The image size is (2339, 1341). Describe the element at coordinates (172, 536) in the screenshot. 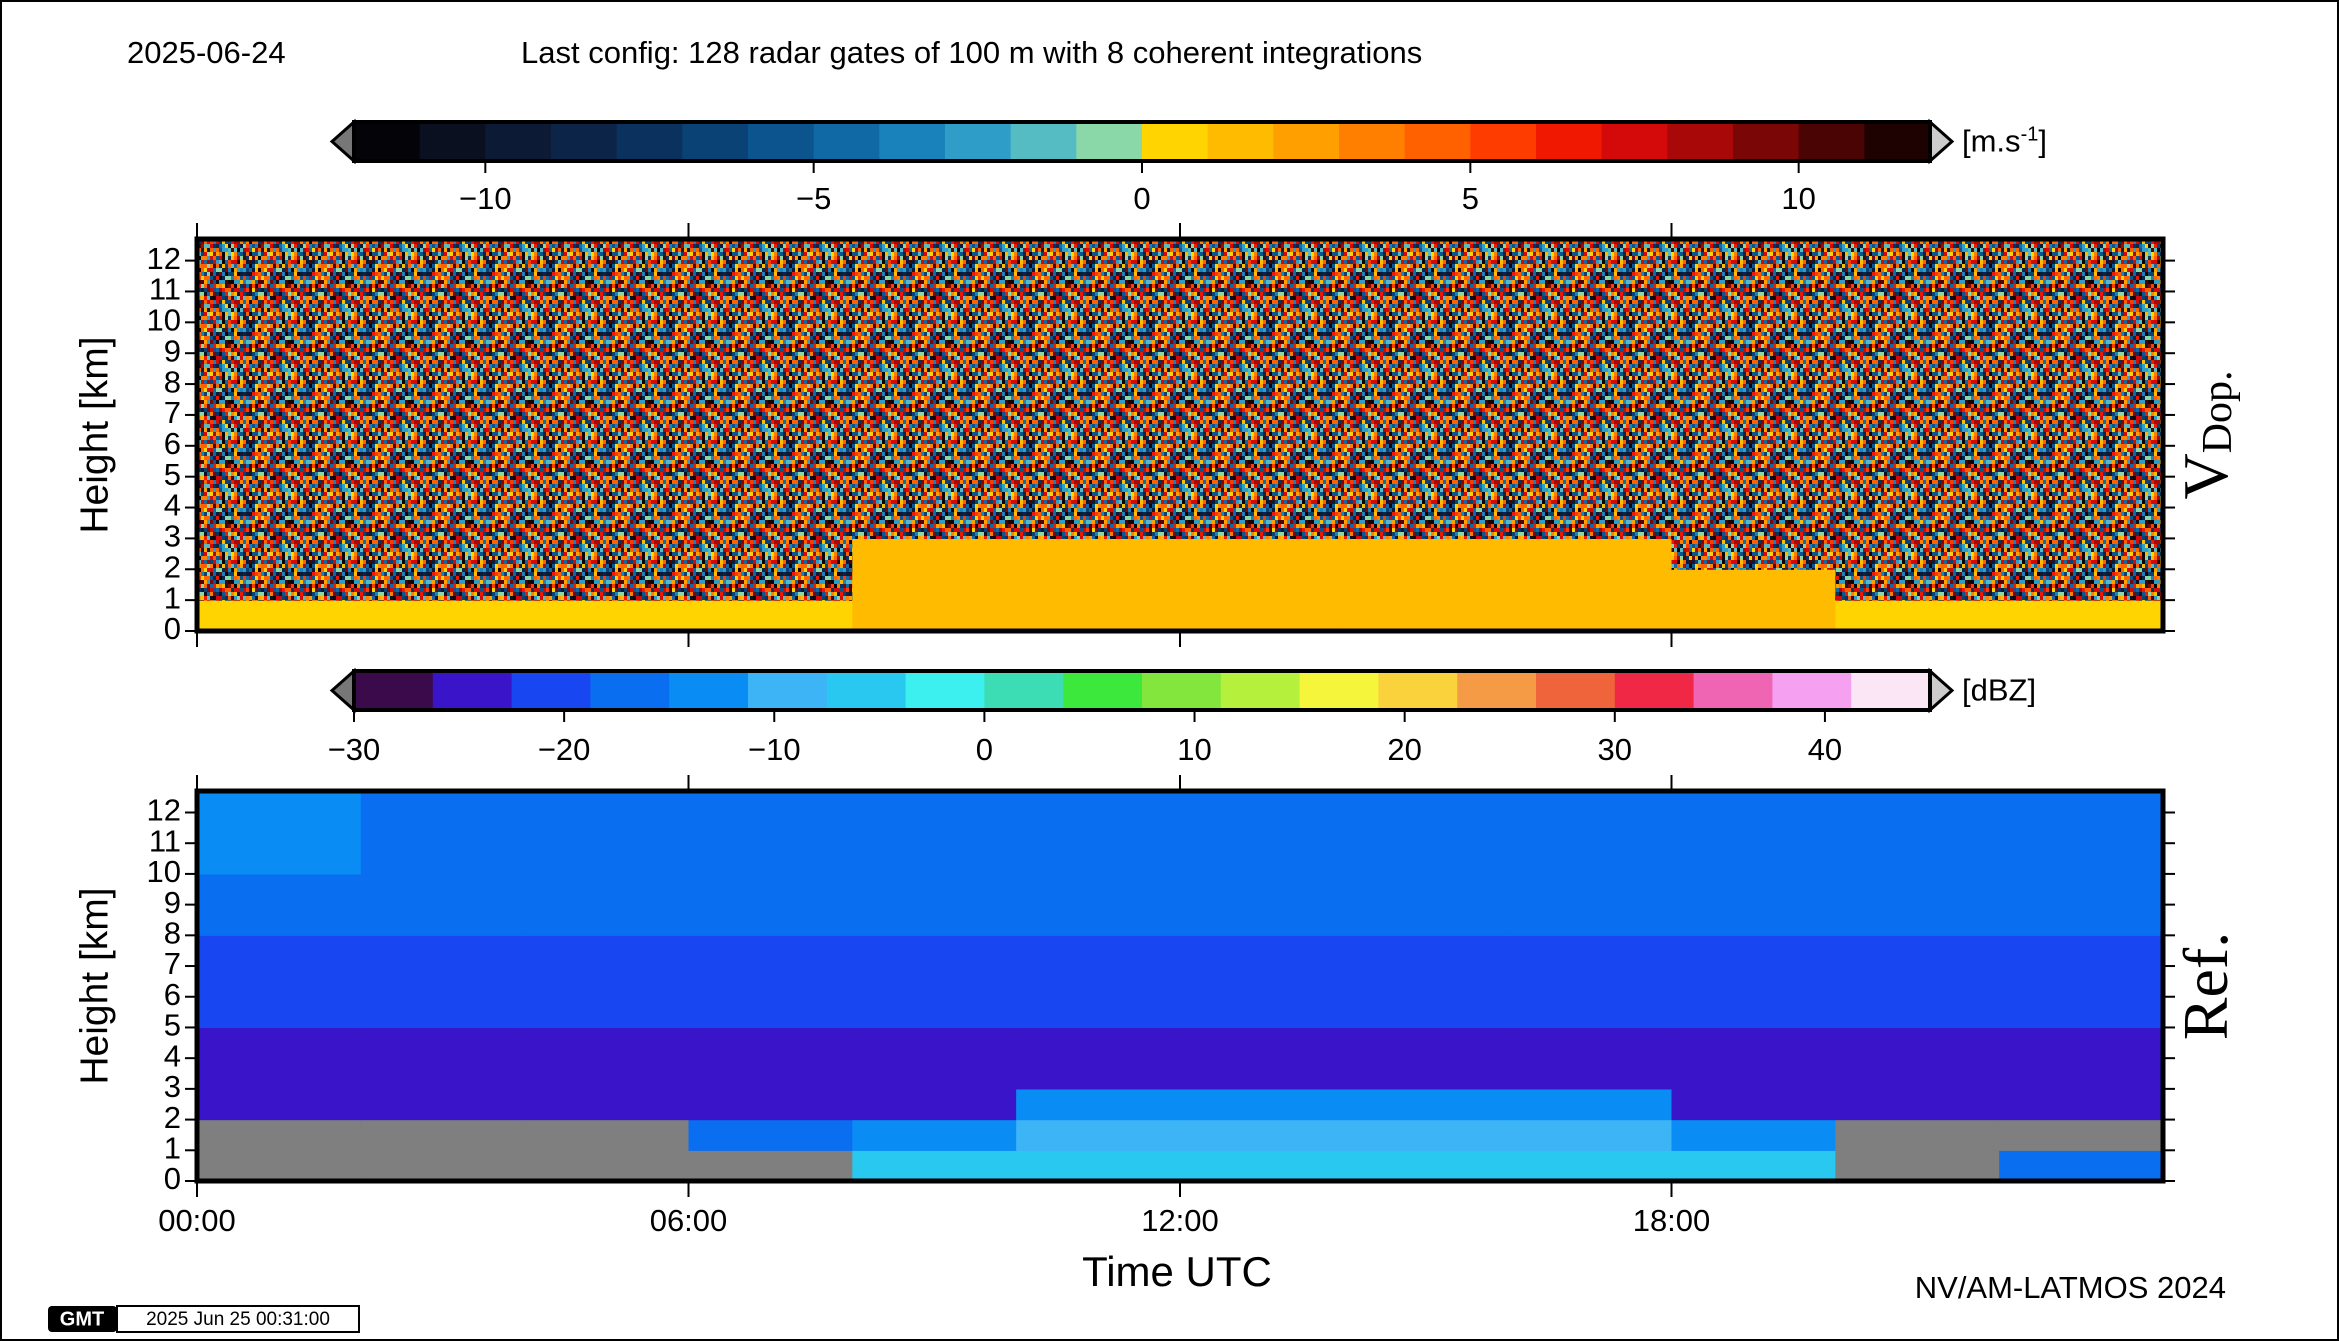

I see `y-tick-label: 3` at that location.